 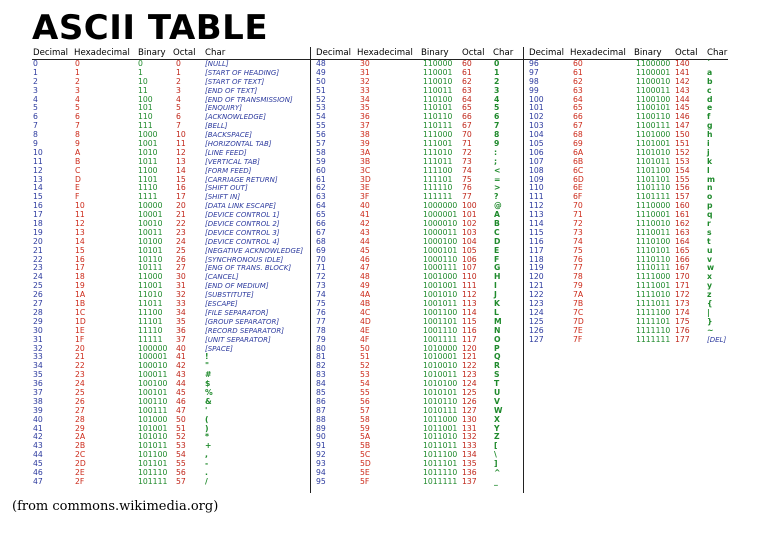 What do you see at coordinates (181, 321) in the screenshot?
I see `octal-cell: 35` at bounding box center [181, 321].